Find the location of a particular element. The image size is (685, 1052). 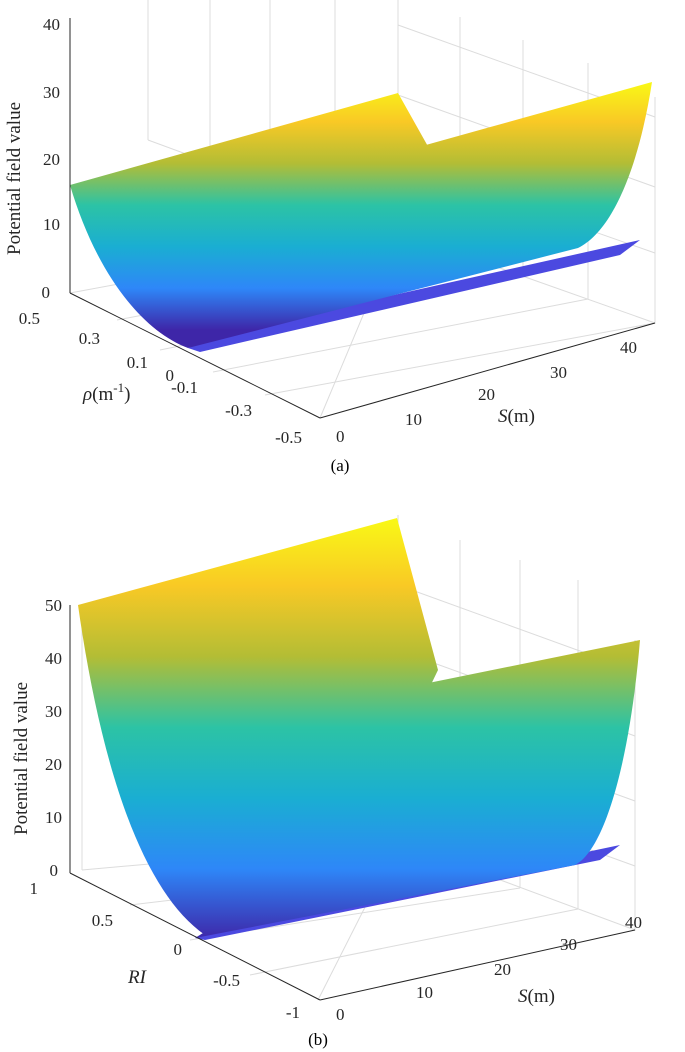

a-xtick: 0 is located at coordinates (170, 375).